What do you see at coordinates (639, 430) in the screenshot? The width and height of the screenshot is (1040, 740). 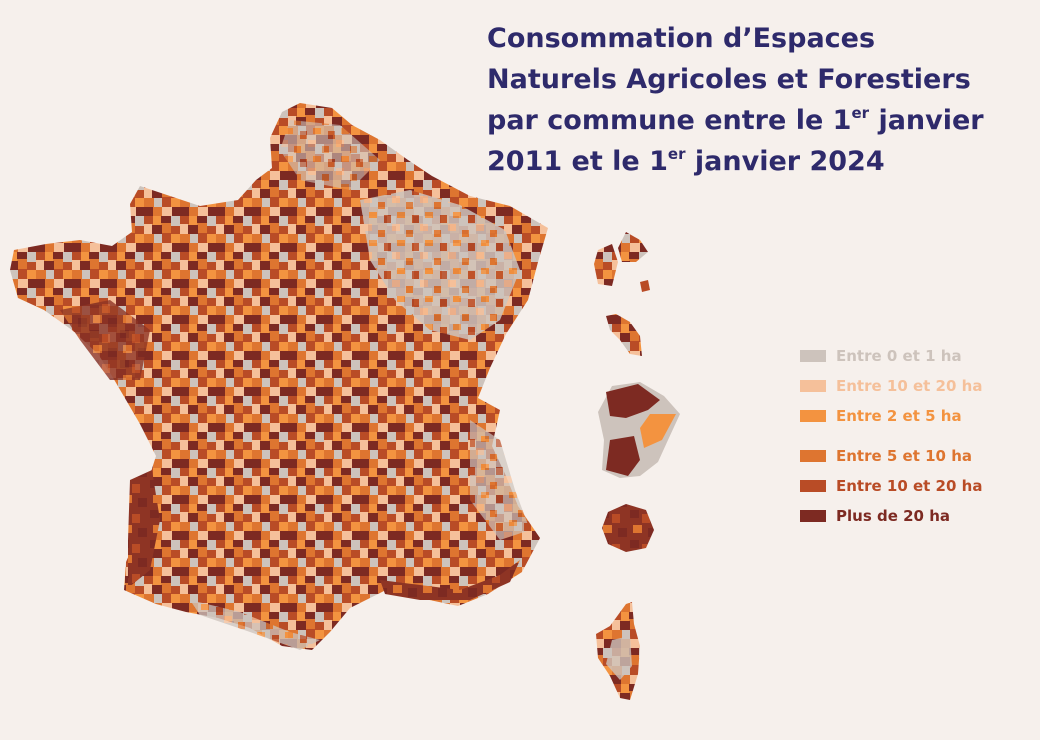 I see `territory-guyane` at bounding box center [639, 430].